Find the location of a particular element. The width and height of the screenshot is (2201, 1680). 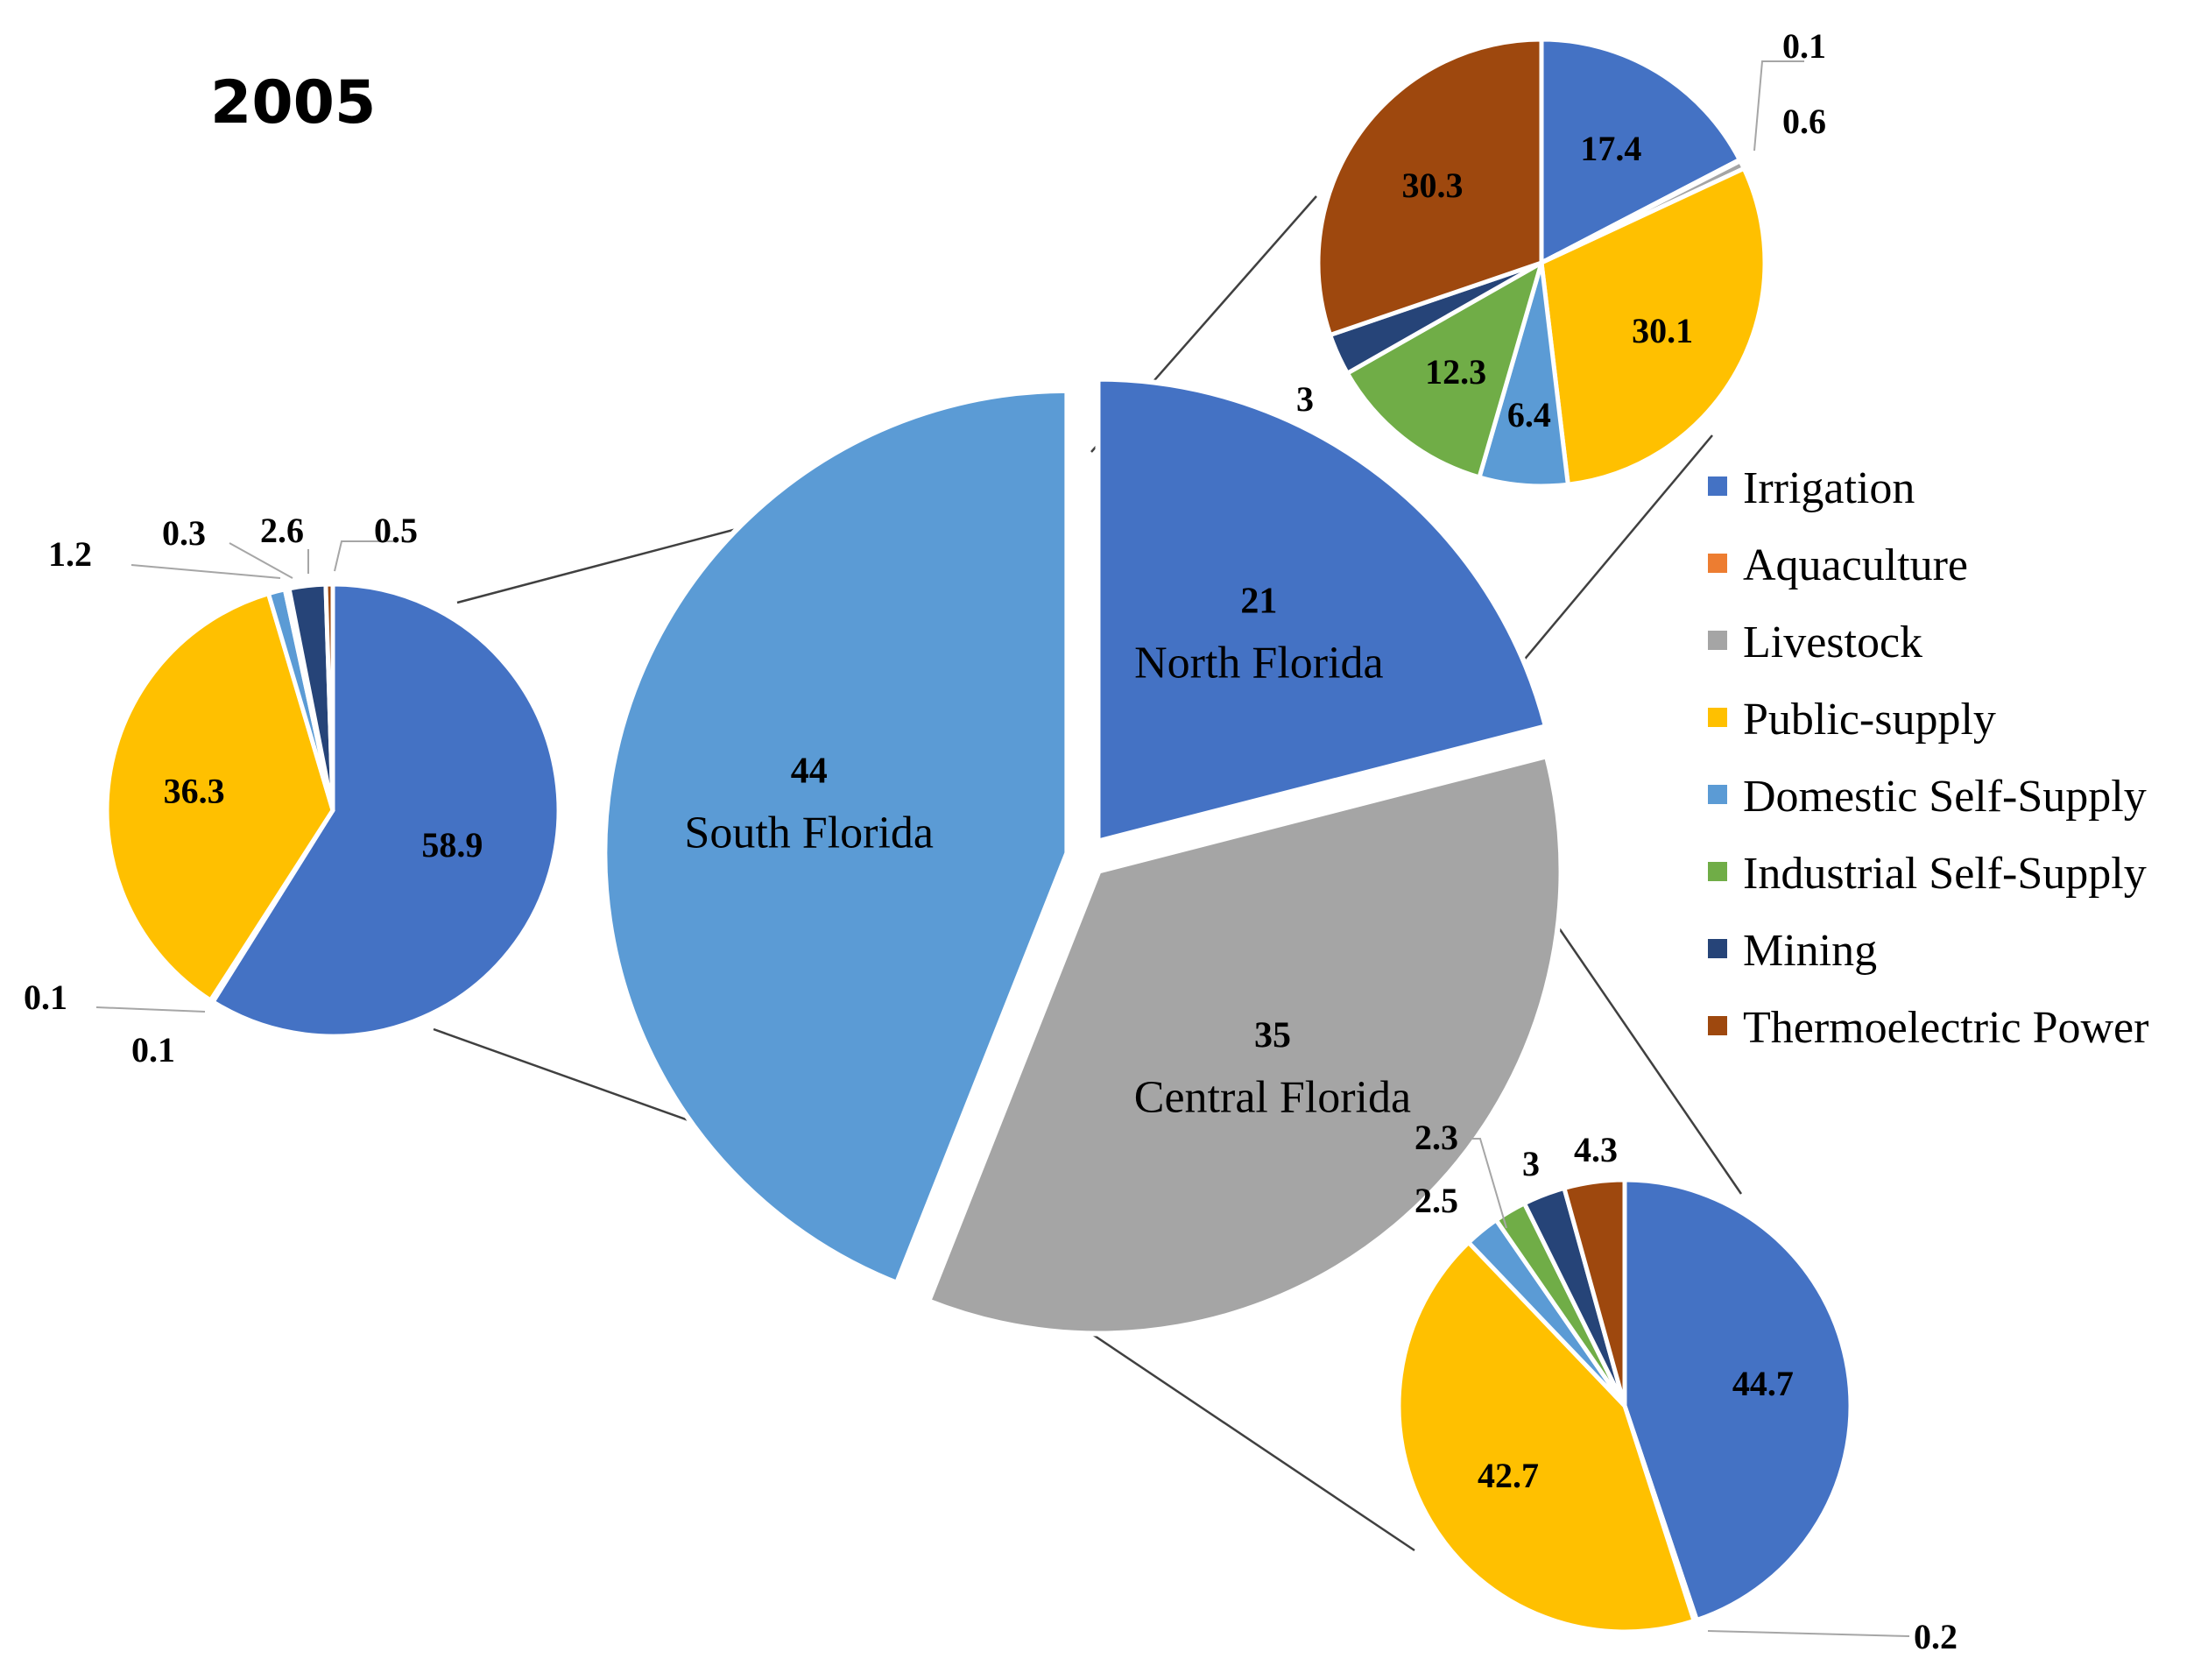

slice-industrial-self-supply is located at coordinates (1445, 369).